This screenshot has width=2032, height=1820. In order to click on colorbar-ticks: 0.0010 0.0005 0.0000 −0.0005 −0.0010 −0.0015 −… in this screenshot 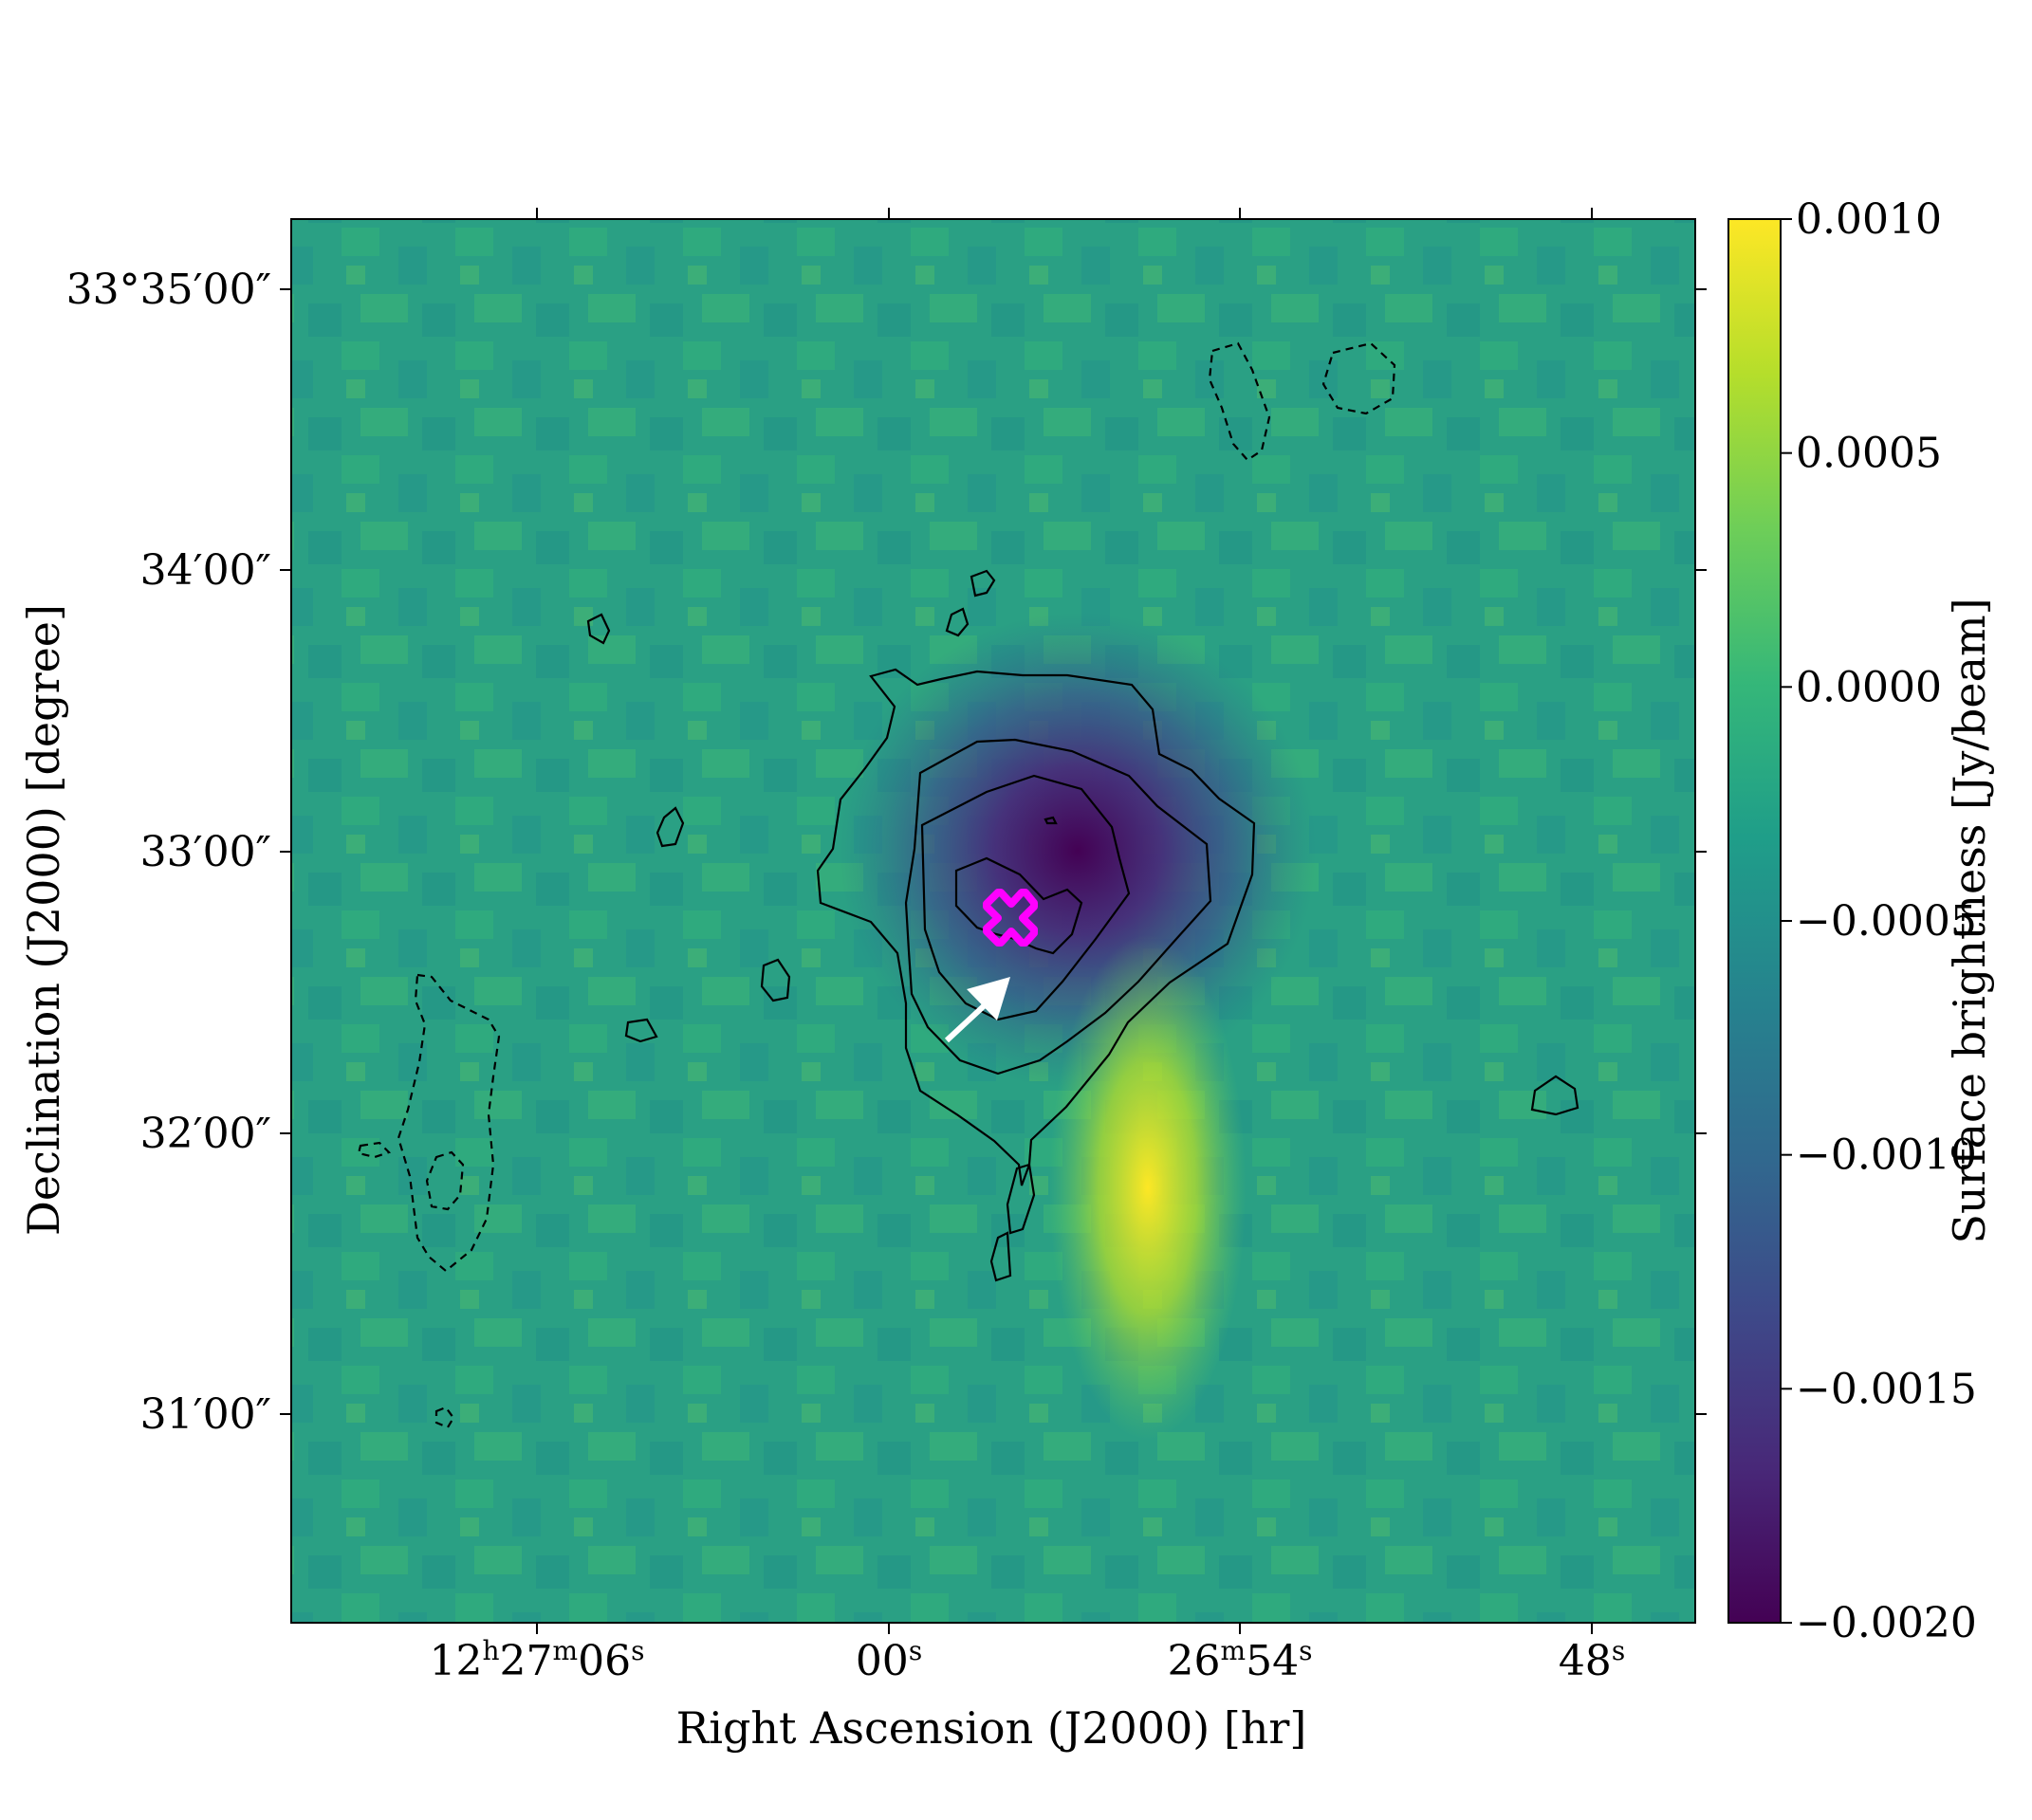, I will do `click(1879, 921)`.